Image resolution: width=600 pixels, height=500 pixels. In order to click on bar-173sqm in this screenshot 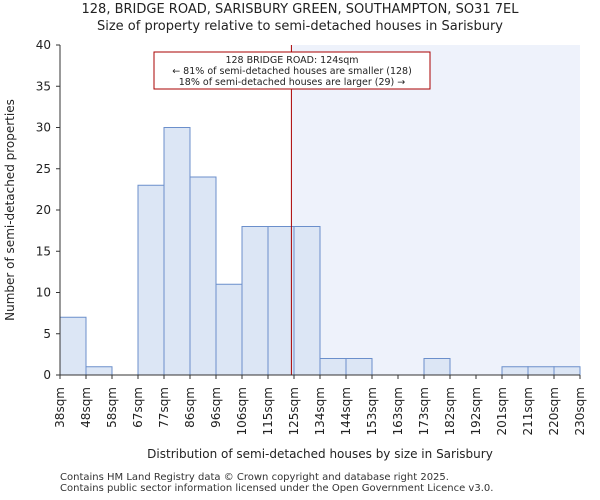, I will do `click(437, 367)`.